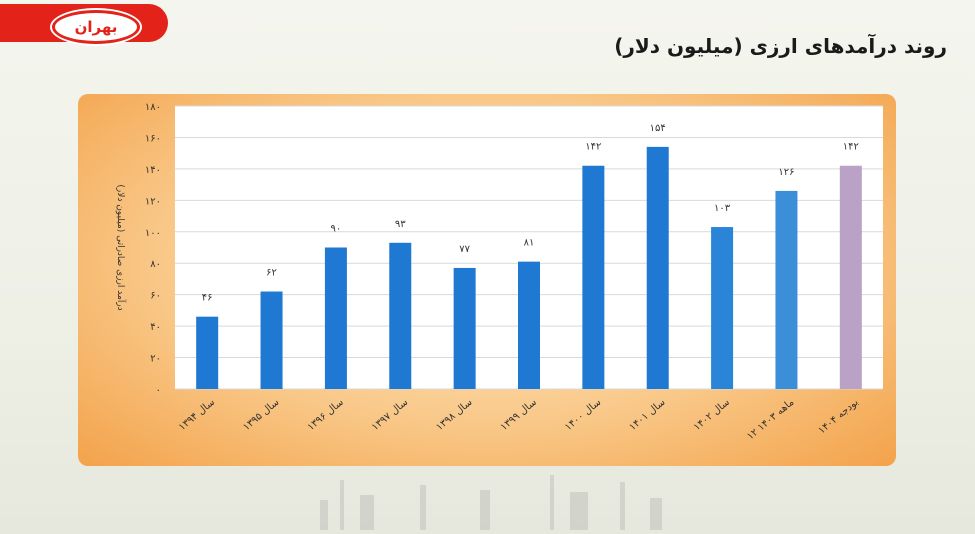 This screenshot has width=975, height=534. I want to click on y-tick-label: ۱۶۰, so click(153, 138).